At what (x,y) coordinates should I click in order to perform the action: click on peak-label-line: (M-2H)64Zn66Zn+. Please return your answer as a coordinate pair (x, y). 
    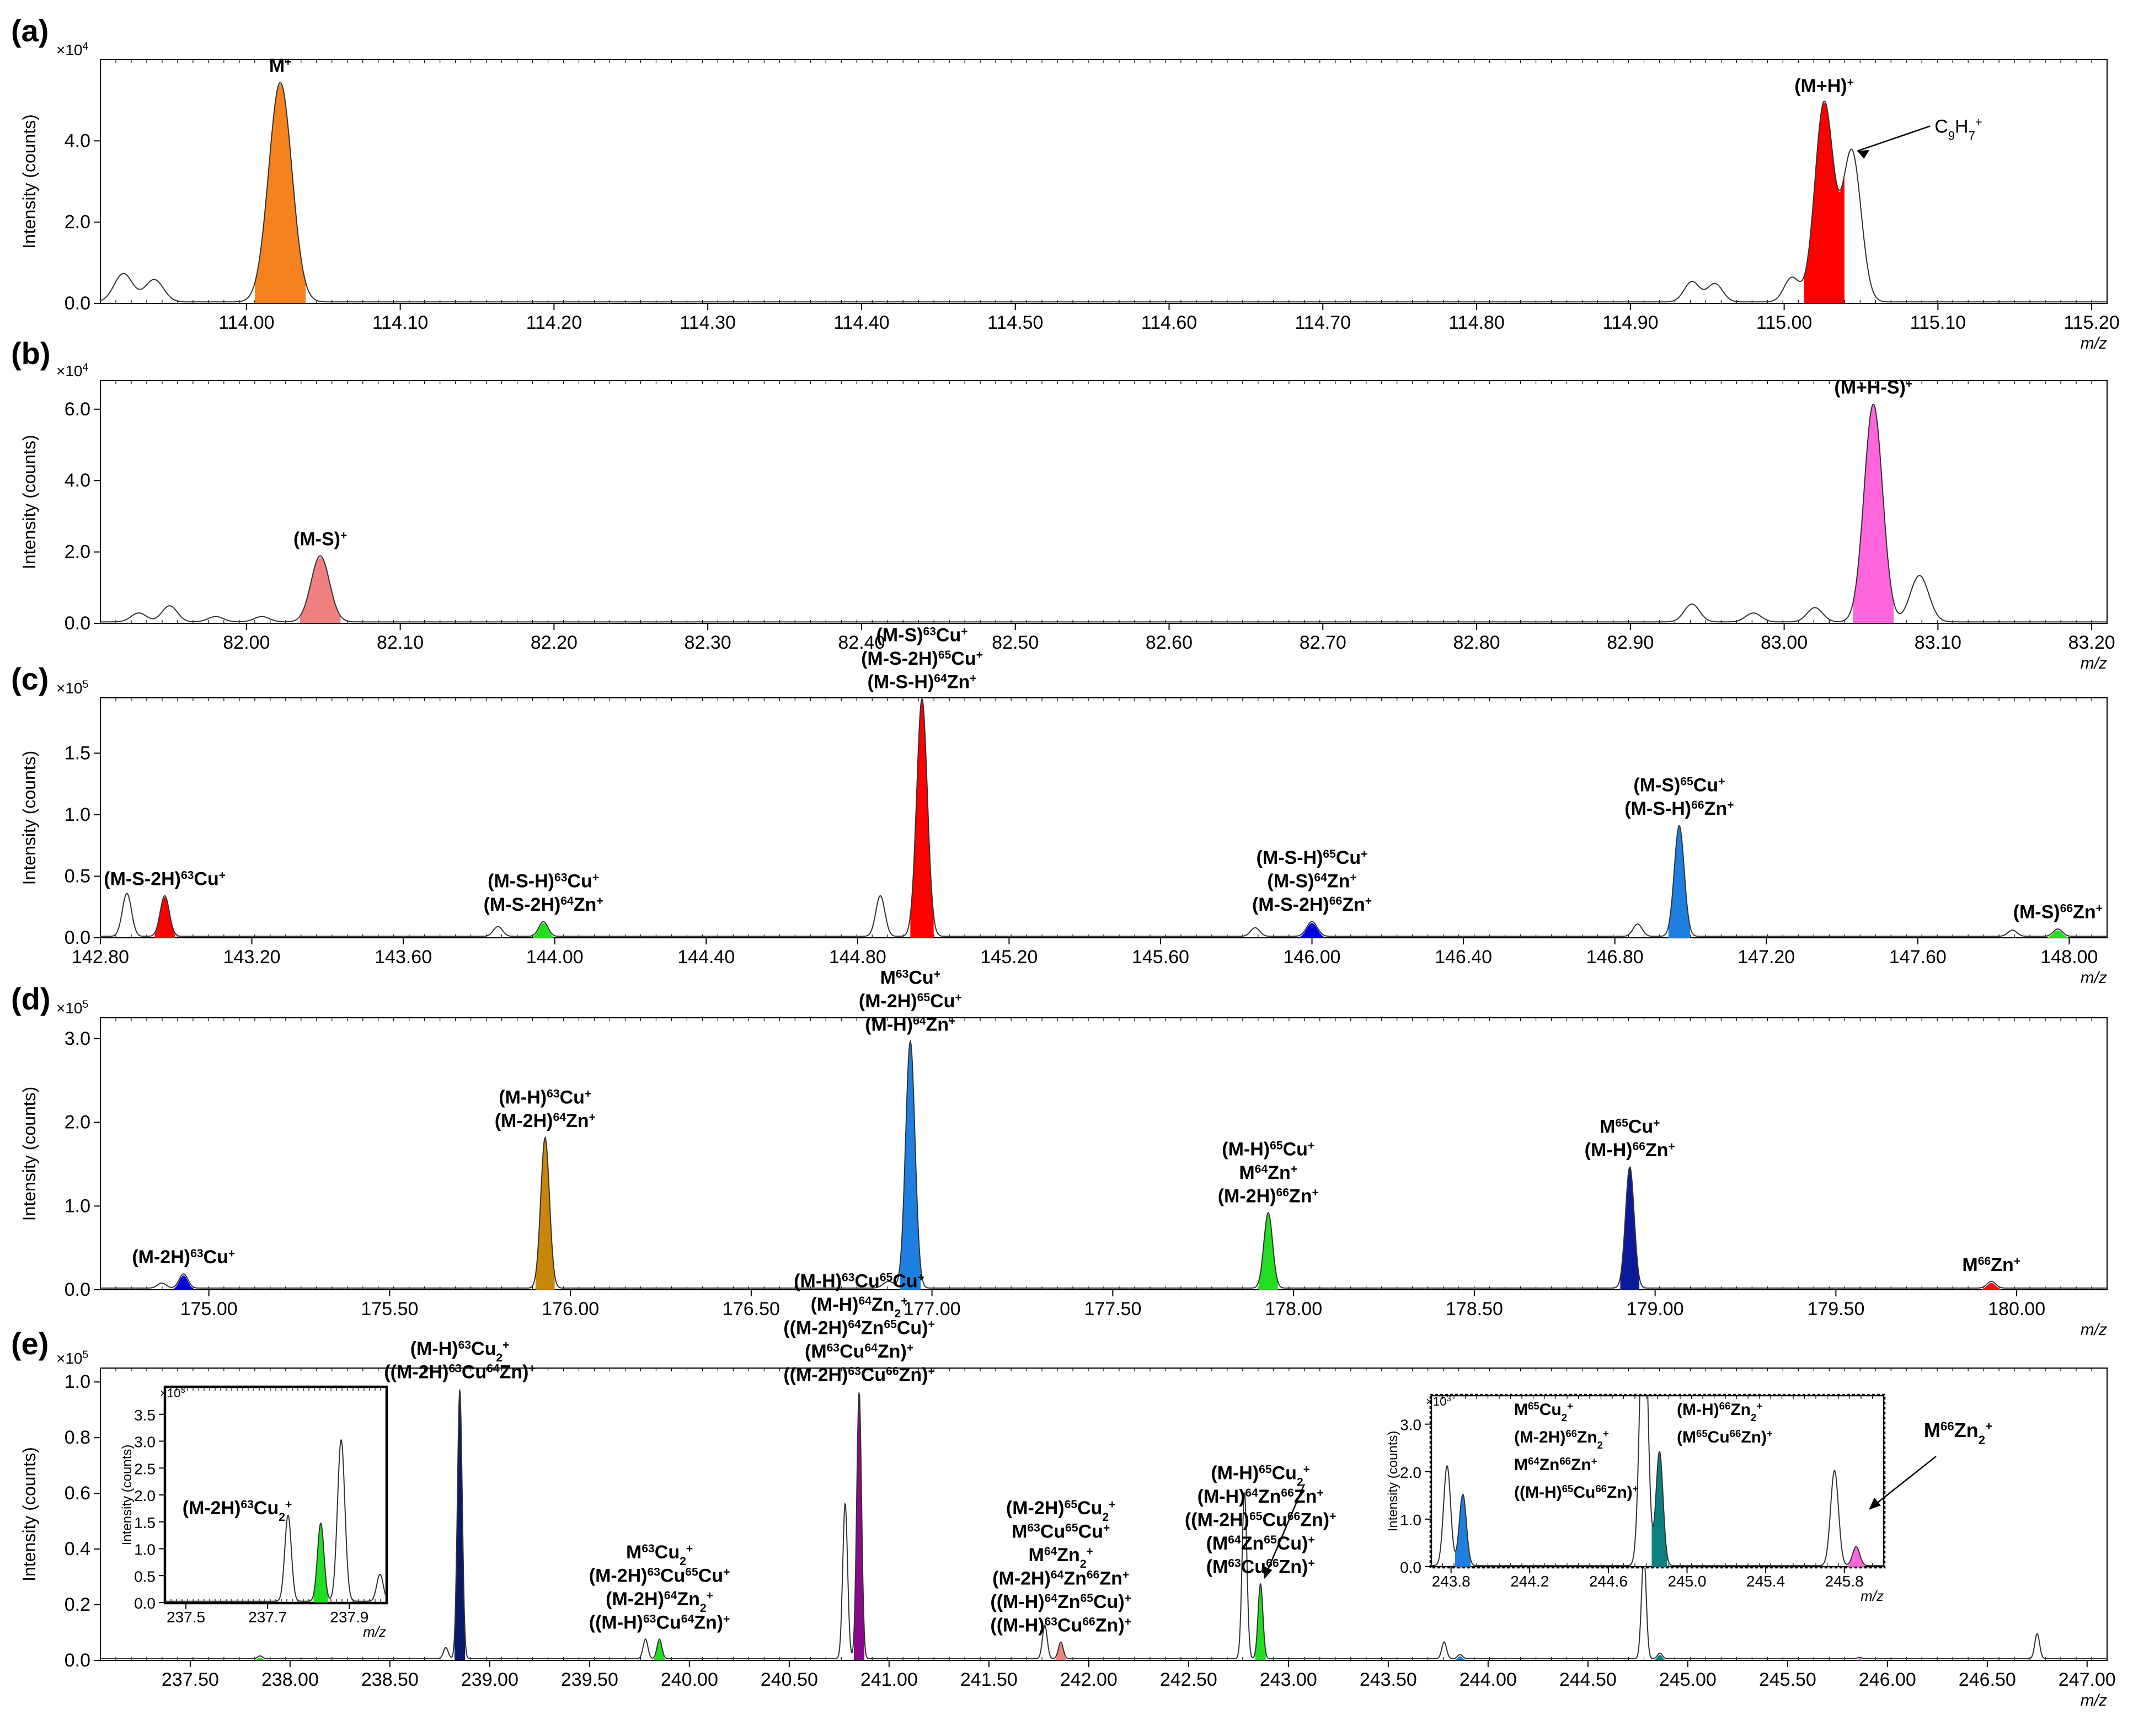
    Looking at the image, I should click on (1060, 1578).